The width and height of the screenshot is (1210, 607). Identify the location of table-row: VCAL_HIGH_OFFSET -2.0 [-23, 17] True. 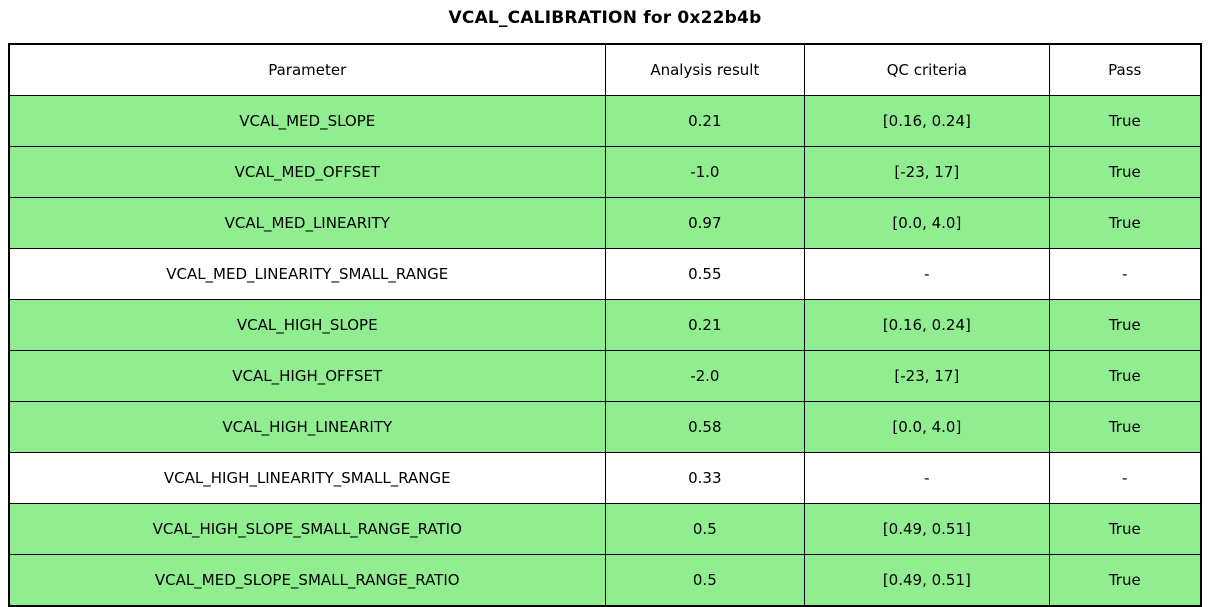
(605, 376).